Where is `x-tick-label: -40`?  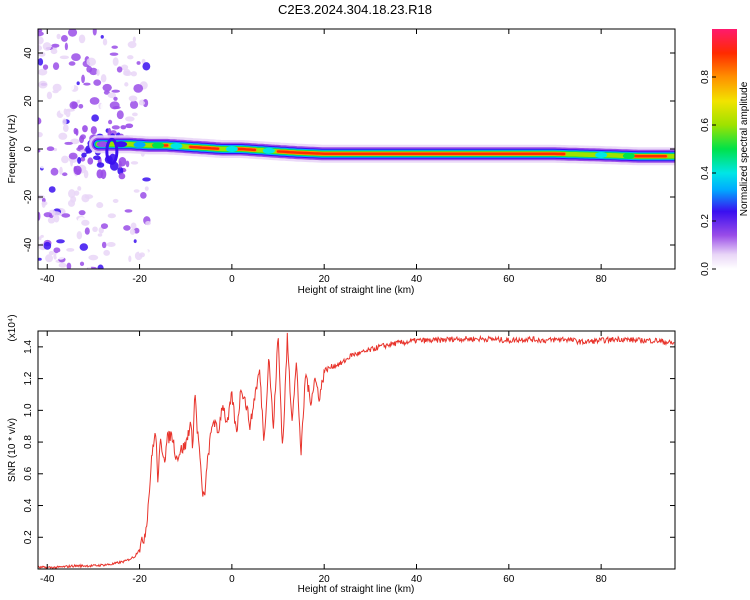 x-tick-label: -40 is located at coordinates (47, 279).